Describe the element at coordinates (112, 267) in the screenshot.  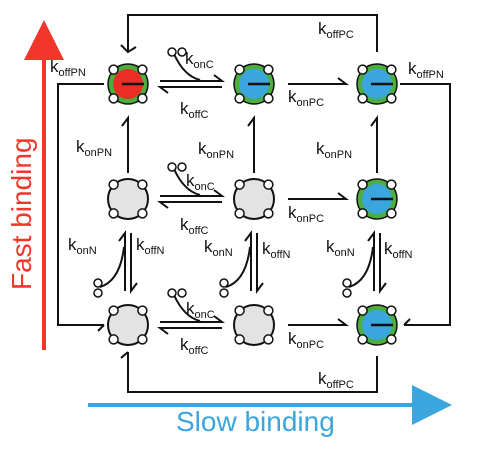
I see `ligand-curve-col0` at that location.